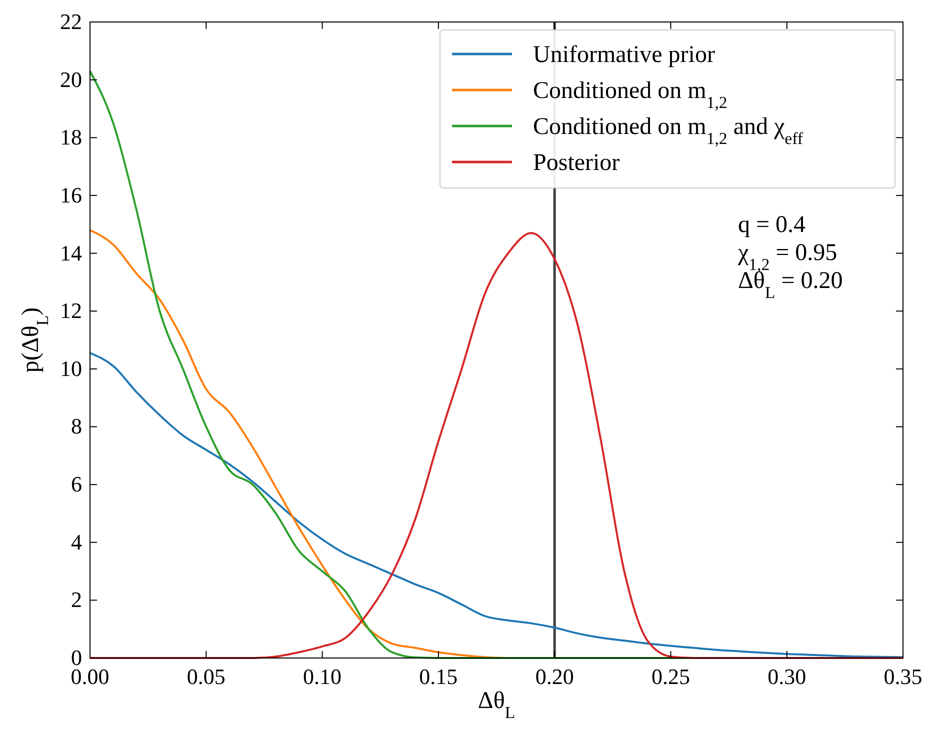  I want to click on x-tick-label: 0.15, so click(438, 676).